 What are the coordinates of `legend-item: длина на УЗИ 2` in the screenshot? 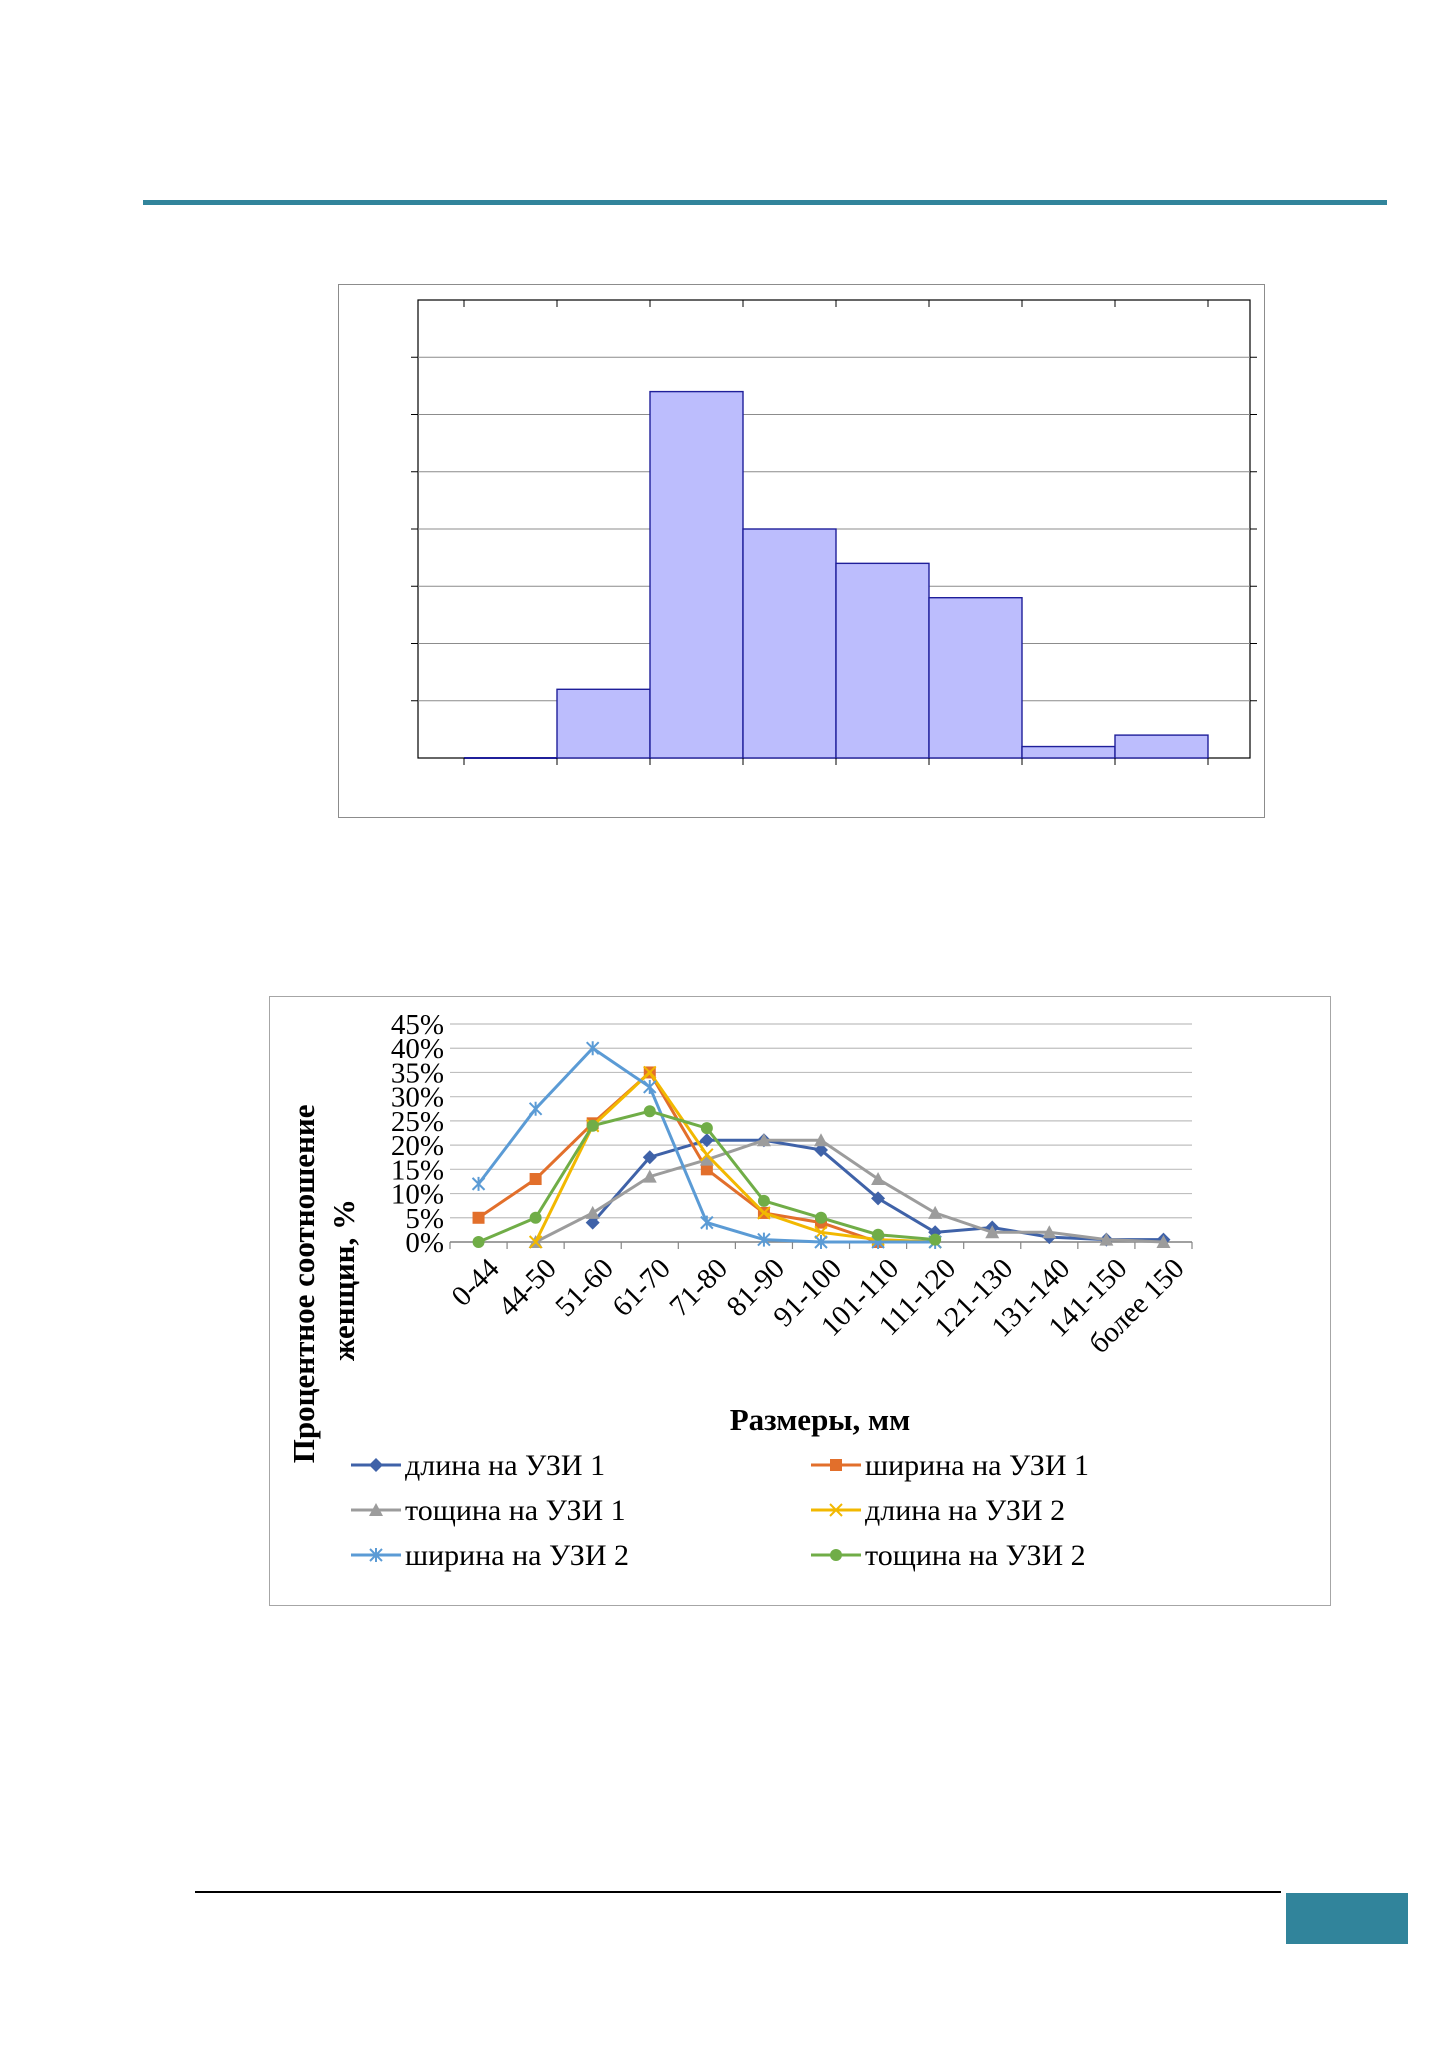 It's located at (938, 1510).